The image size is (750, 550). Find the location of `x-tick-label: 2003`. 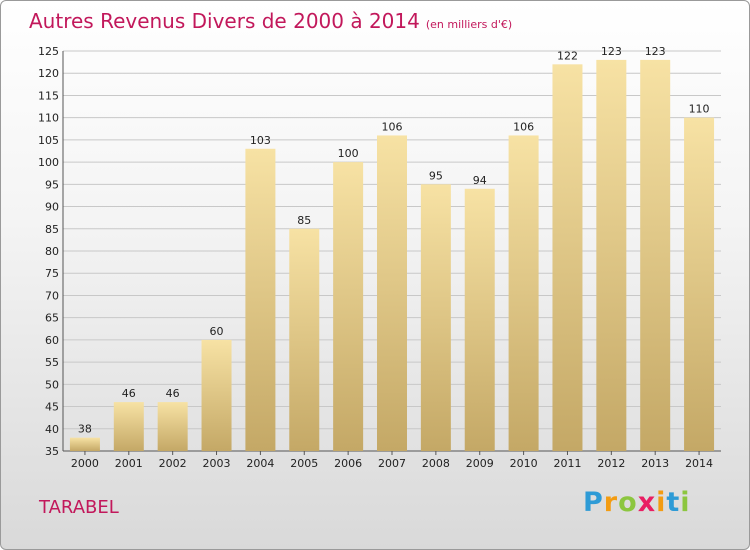

x-tick-label: 2003 is located at coordinates (217, 463).